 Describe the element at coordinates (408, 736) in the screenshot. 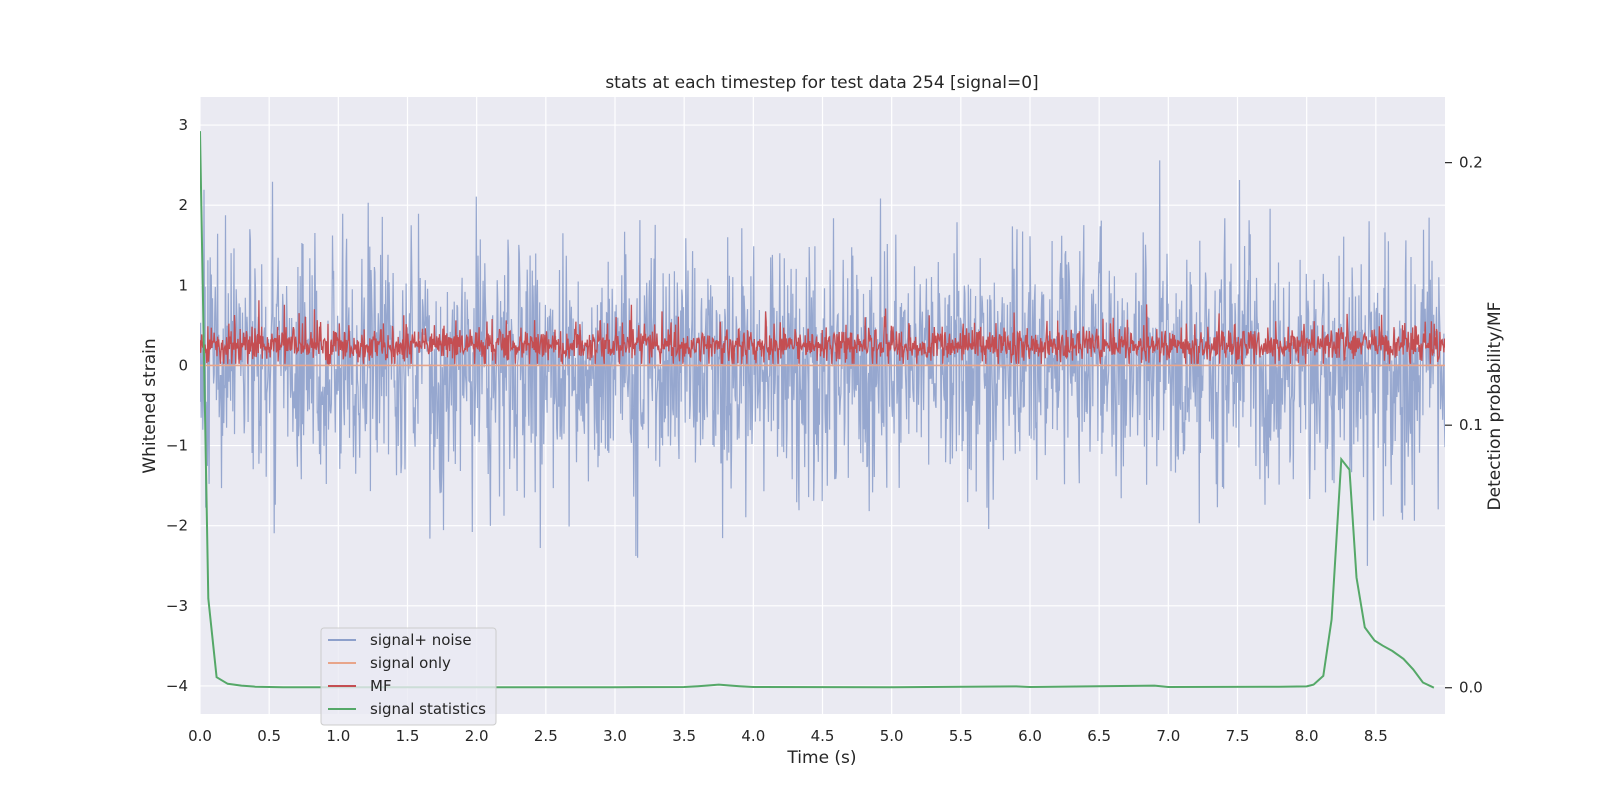

I see `x-tick-label: 1.5` at that location.